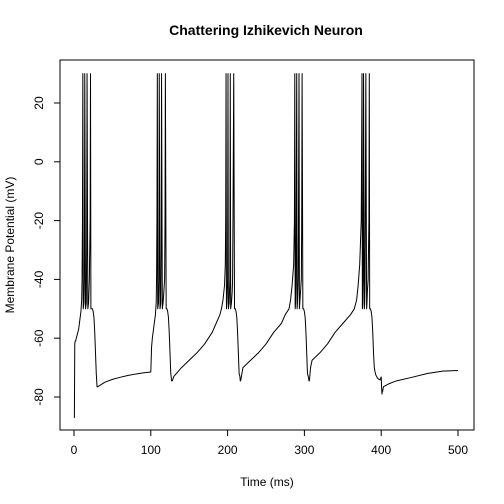 This screenshot has height=504, width=504. What do you see at coordinates (39, 338) in the screenshot?
I see `y-tick-label: -60` at bounding box center [39, 338].